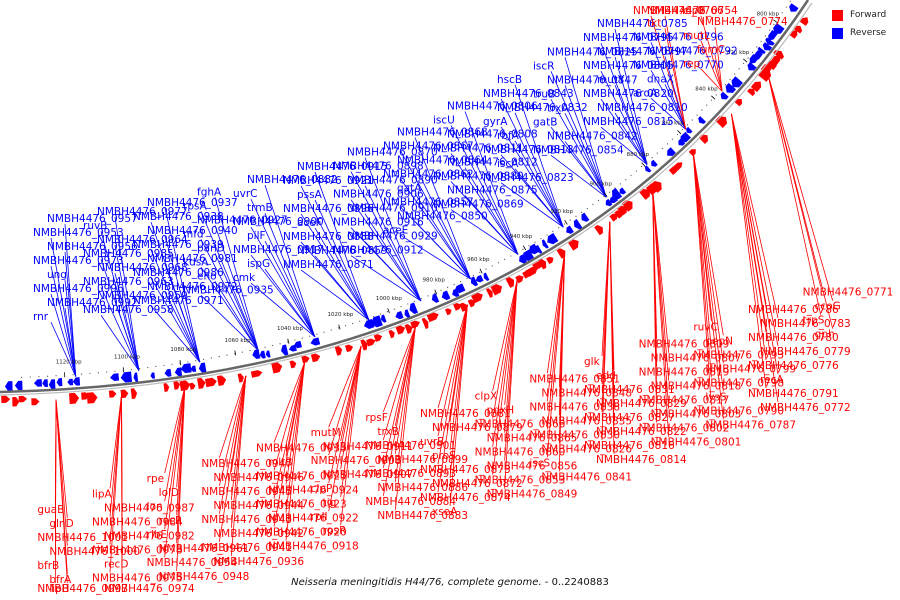  What do you see at coordinates (477, 428) in the screenshot?
I see `gene-label: NMBH4476_0879` at bounding box center [477, 428].